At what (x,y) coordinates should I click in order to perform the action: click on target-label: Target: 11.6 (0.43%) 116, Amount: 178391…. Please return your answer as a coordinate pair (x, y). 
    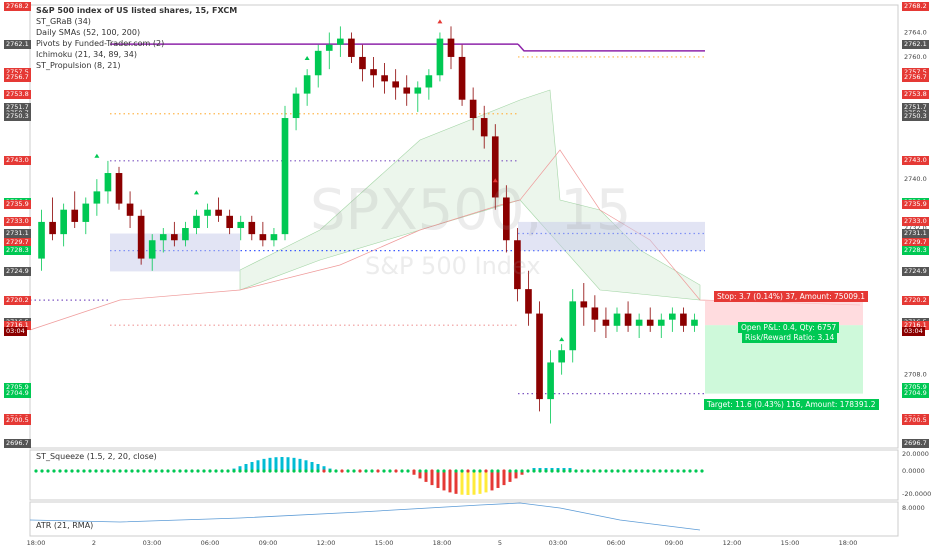
    Looking at the image, I should click on (791, 404).